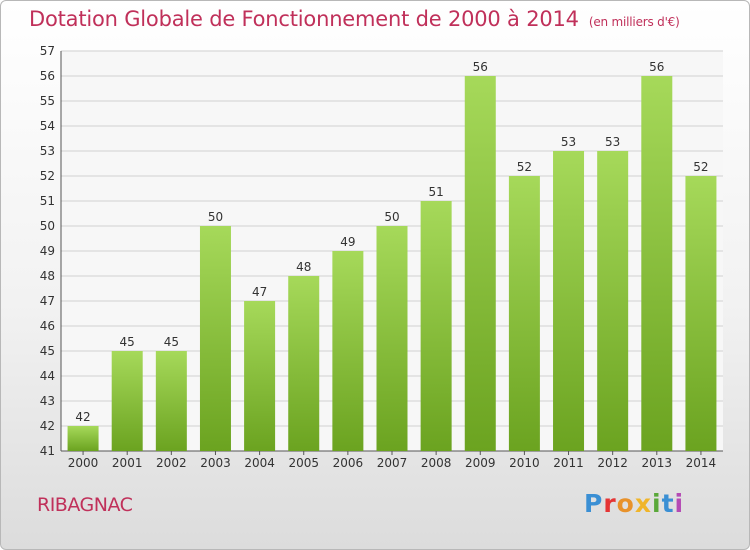 The height and width of the screenshot is (550, 750). What do you see at coordinates (303, 267) in the screenshot?
I see `bar-value-label: 48` at bounding box center [303, 267].